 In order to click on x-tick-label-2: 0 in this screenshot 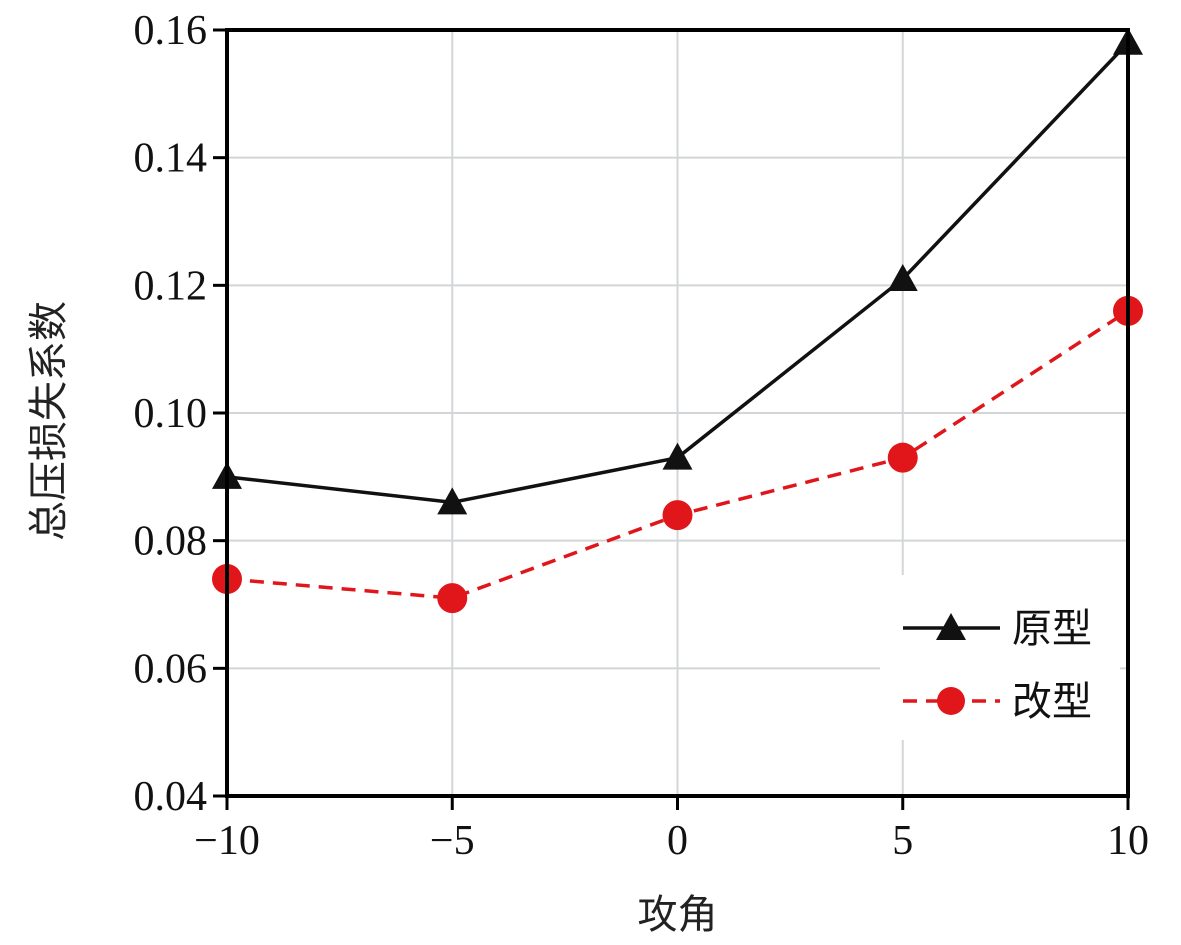, I will do `click(677, 841)`.